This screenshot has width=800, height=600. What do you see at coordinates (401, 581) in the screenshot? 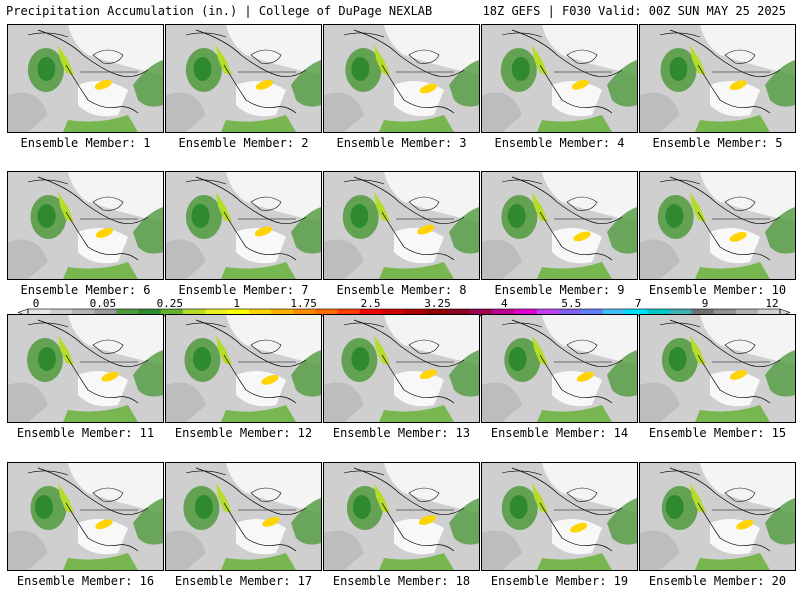
I see `ensemble-member-label: Ensemble Member: 18` at bounding box center [401, 581].